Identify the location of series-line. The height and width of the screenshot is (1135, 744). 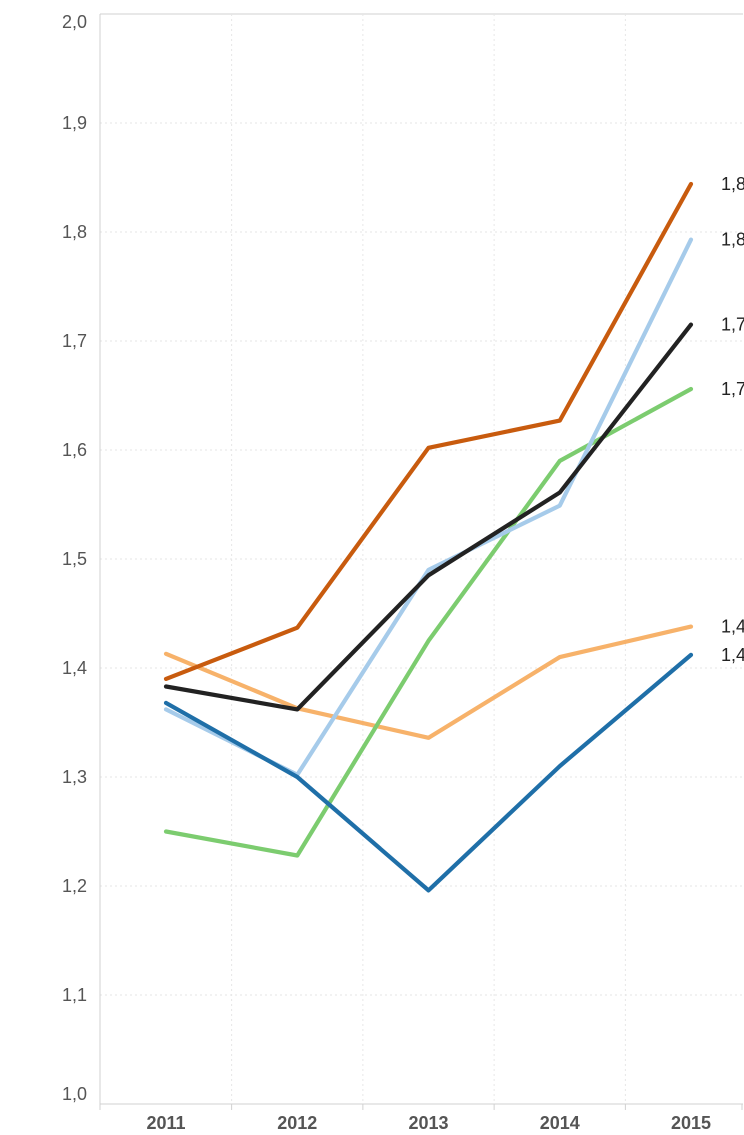
(428, 682).